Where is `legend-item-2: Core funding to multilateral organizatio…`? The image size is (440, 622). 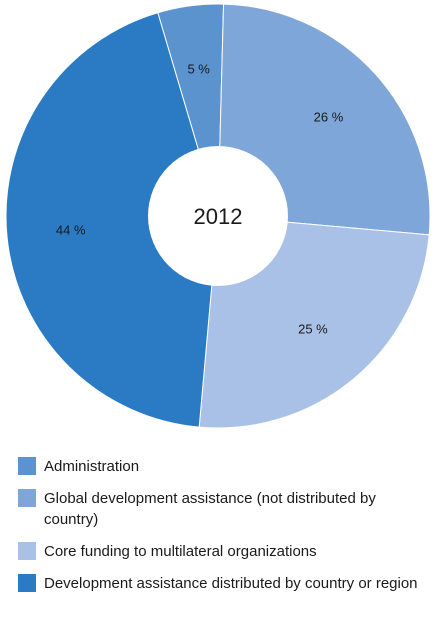 legend-item-2: Core funding to multilateral organizatio… is located at coordinates (223, 551).